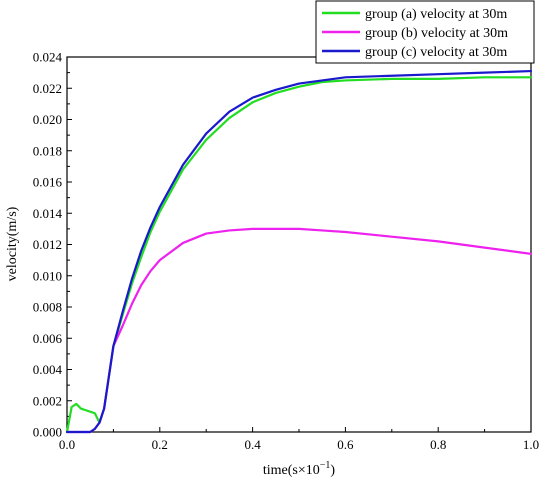 The image size is (550, 494). What do you see at coordinates (48, 182) in the screenshot?
I see `y-tick-label: 0.016` at bounding box center [48, 182].